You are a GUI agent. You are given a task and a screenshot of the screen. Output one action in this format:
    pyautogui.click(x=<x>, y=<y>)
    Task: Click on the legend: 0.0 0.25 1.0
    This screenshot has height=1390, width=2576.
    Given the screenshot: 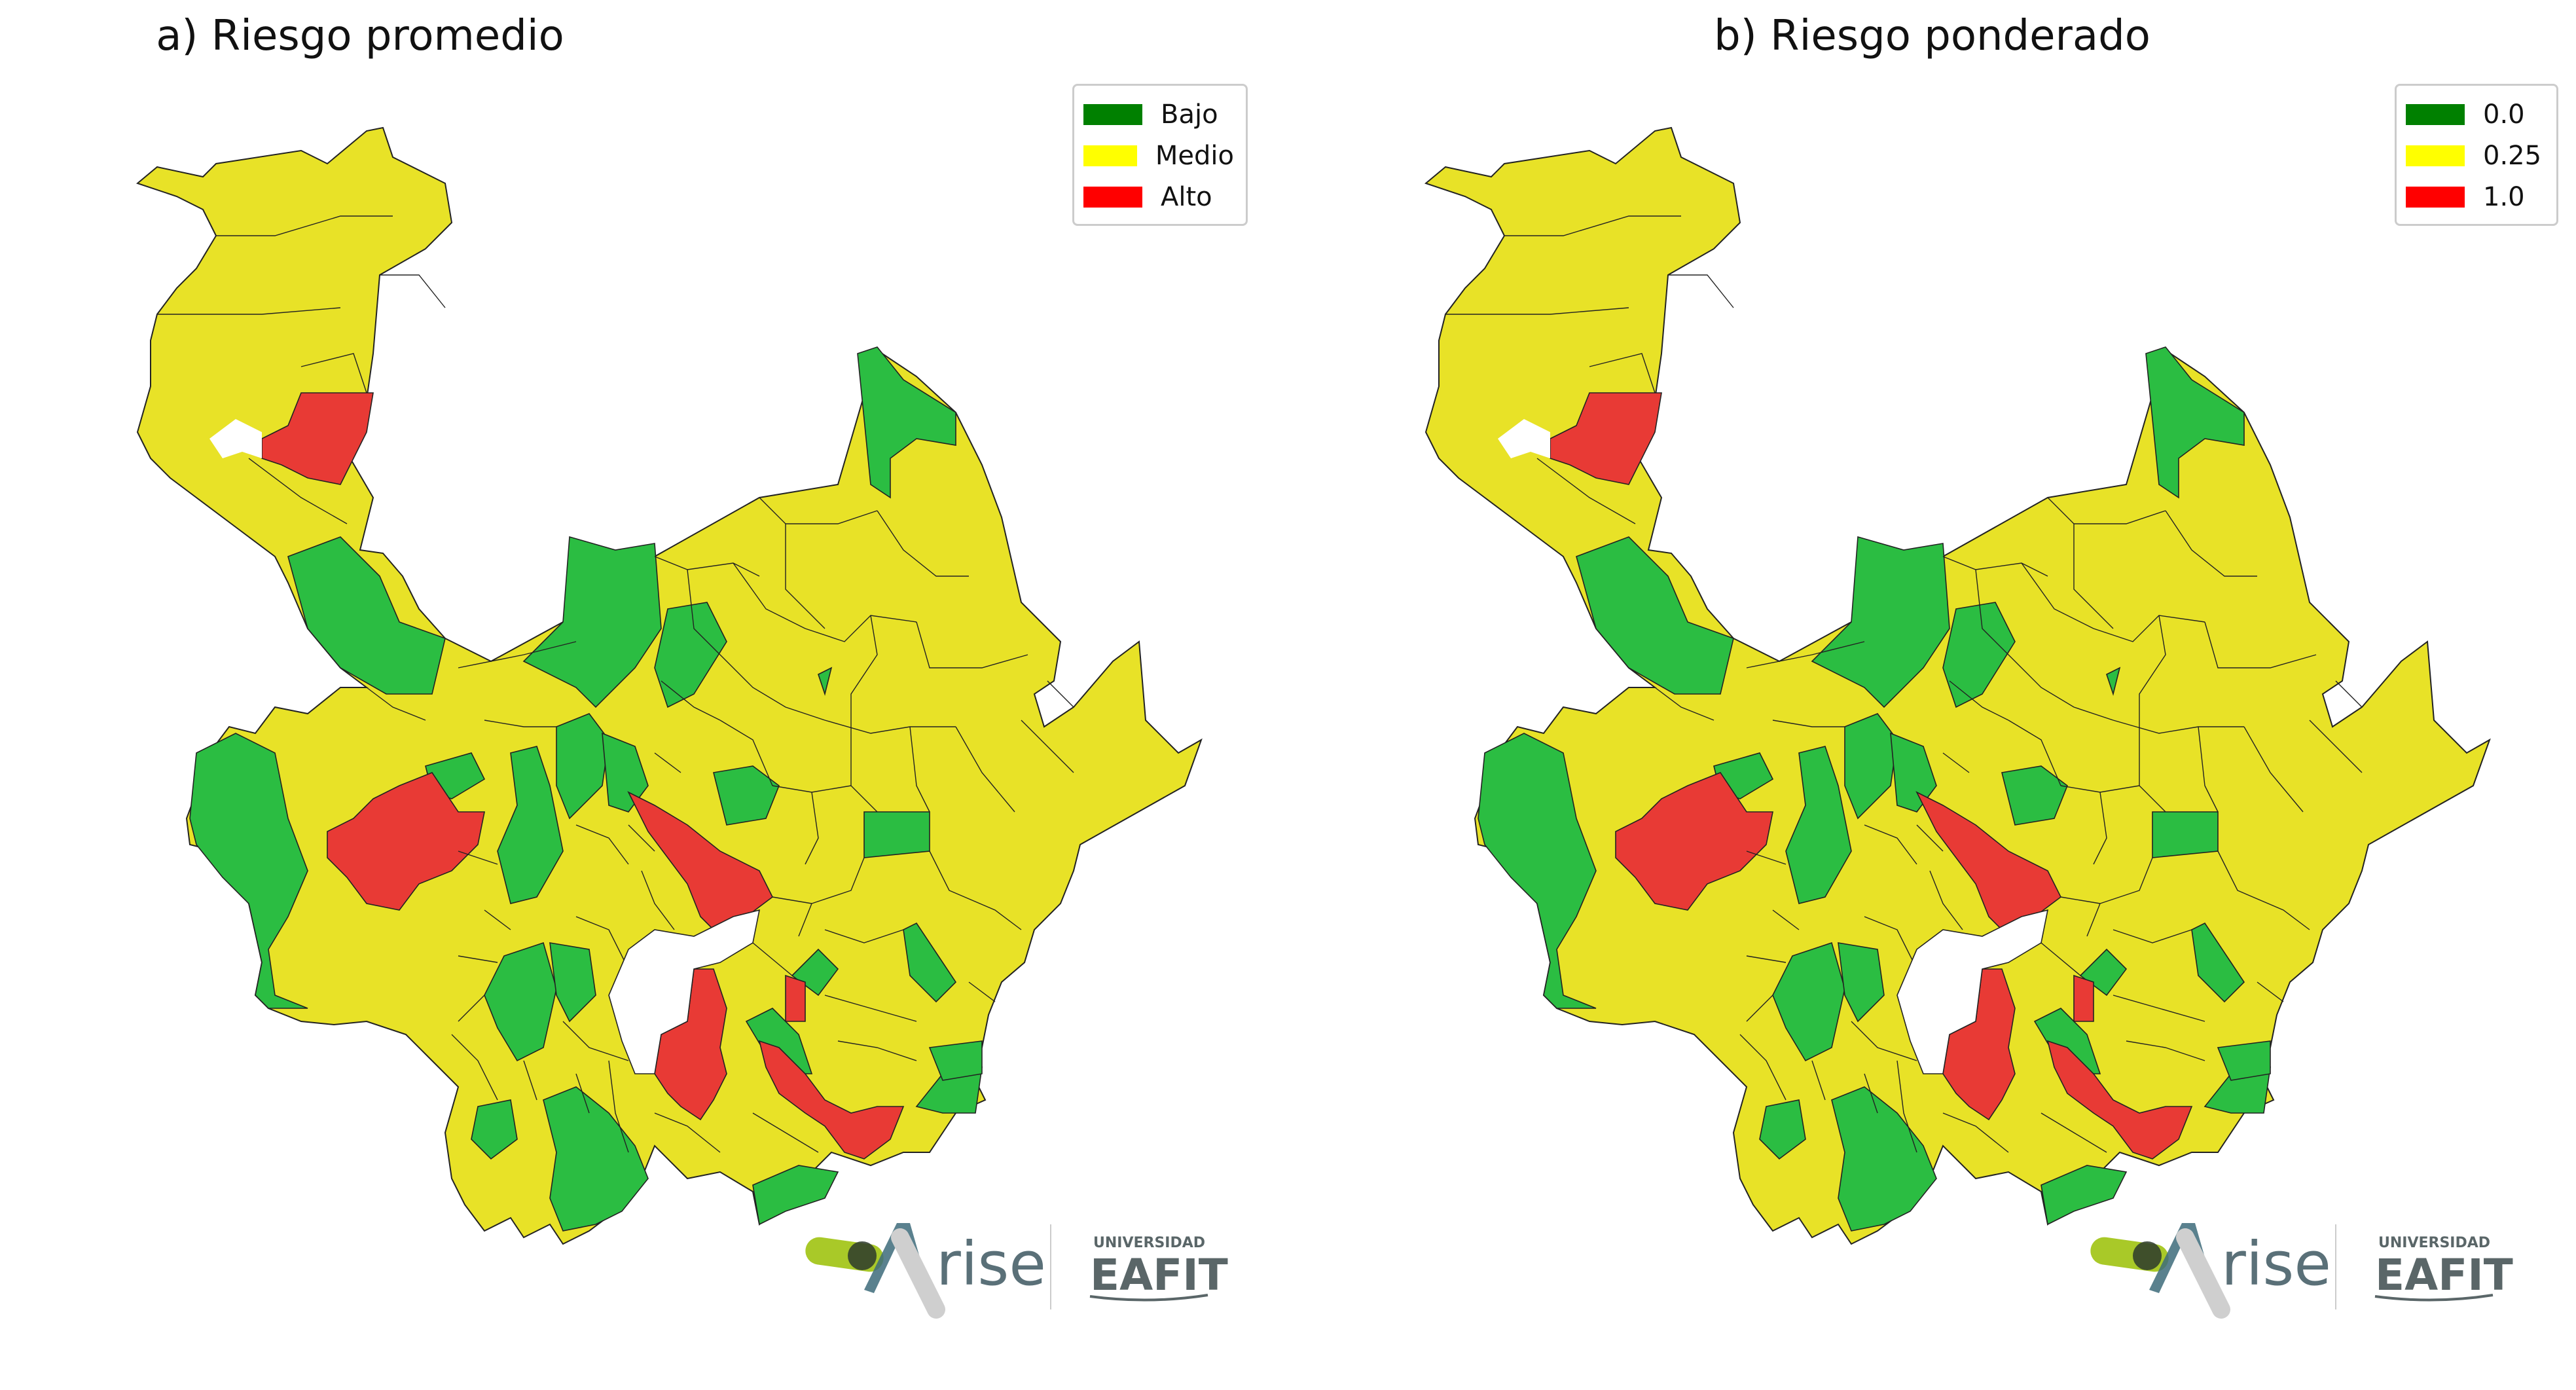 What is the action you would take?
    pyautogui.click(x=2476, y=155)
    